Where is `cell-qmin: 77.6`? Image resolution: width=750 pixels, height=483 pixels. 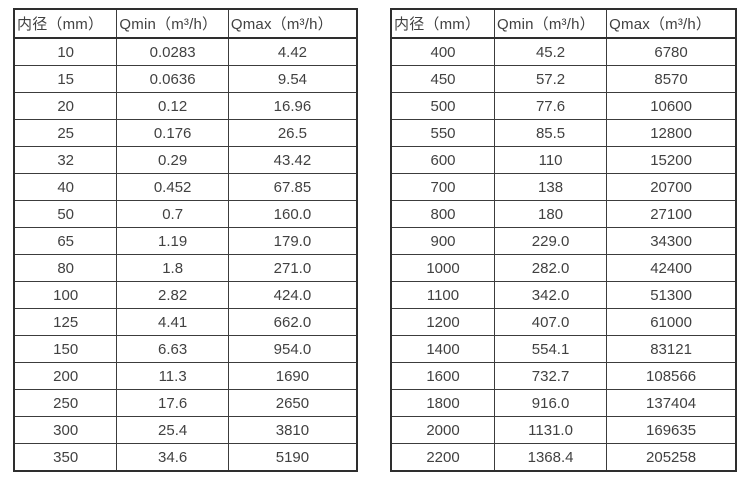 cell-qmin: 77.6 is located at coordinates (550, 106).